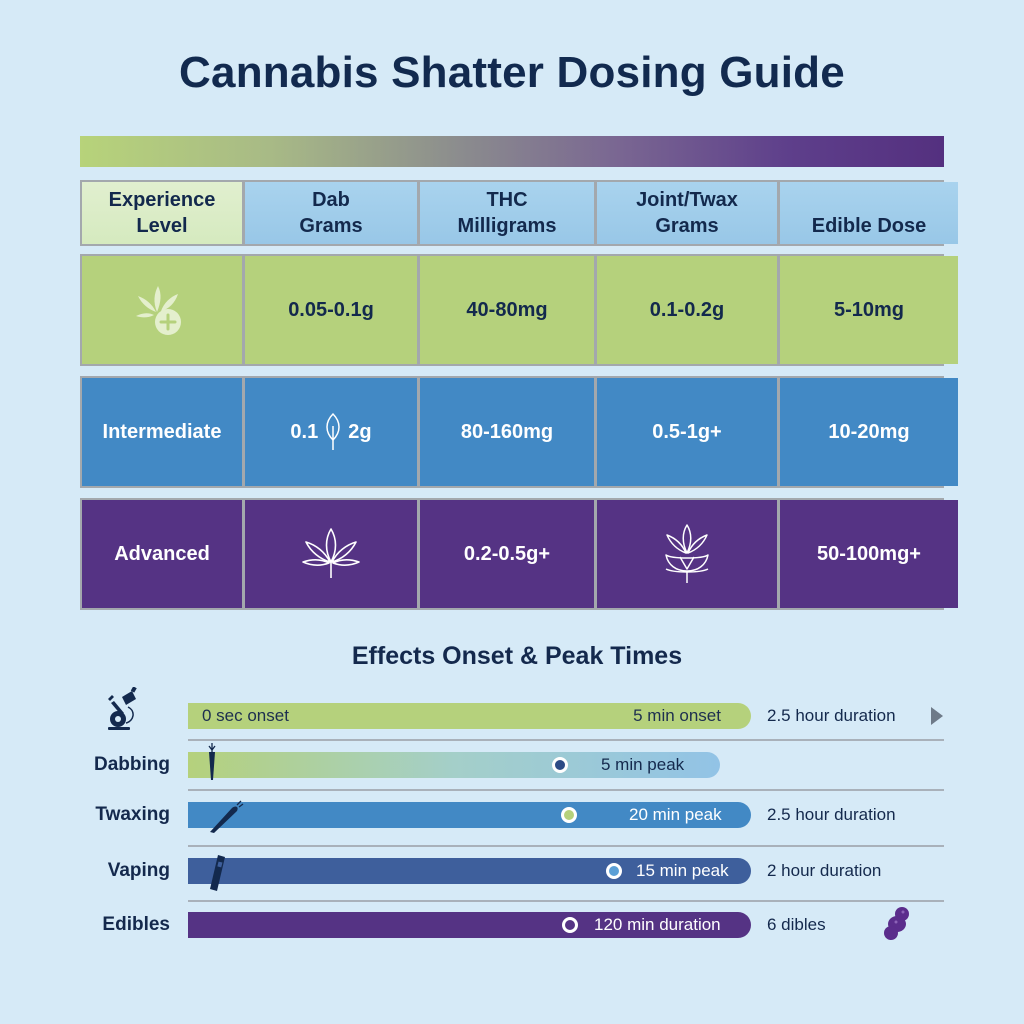 The width and height of the screenshot is (1024, 1024). I want to click on peak-text: 5 min peak, so click(643, 764).